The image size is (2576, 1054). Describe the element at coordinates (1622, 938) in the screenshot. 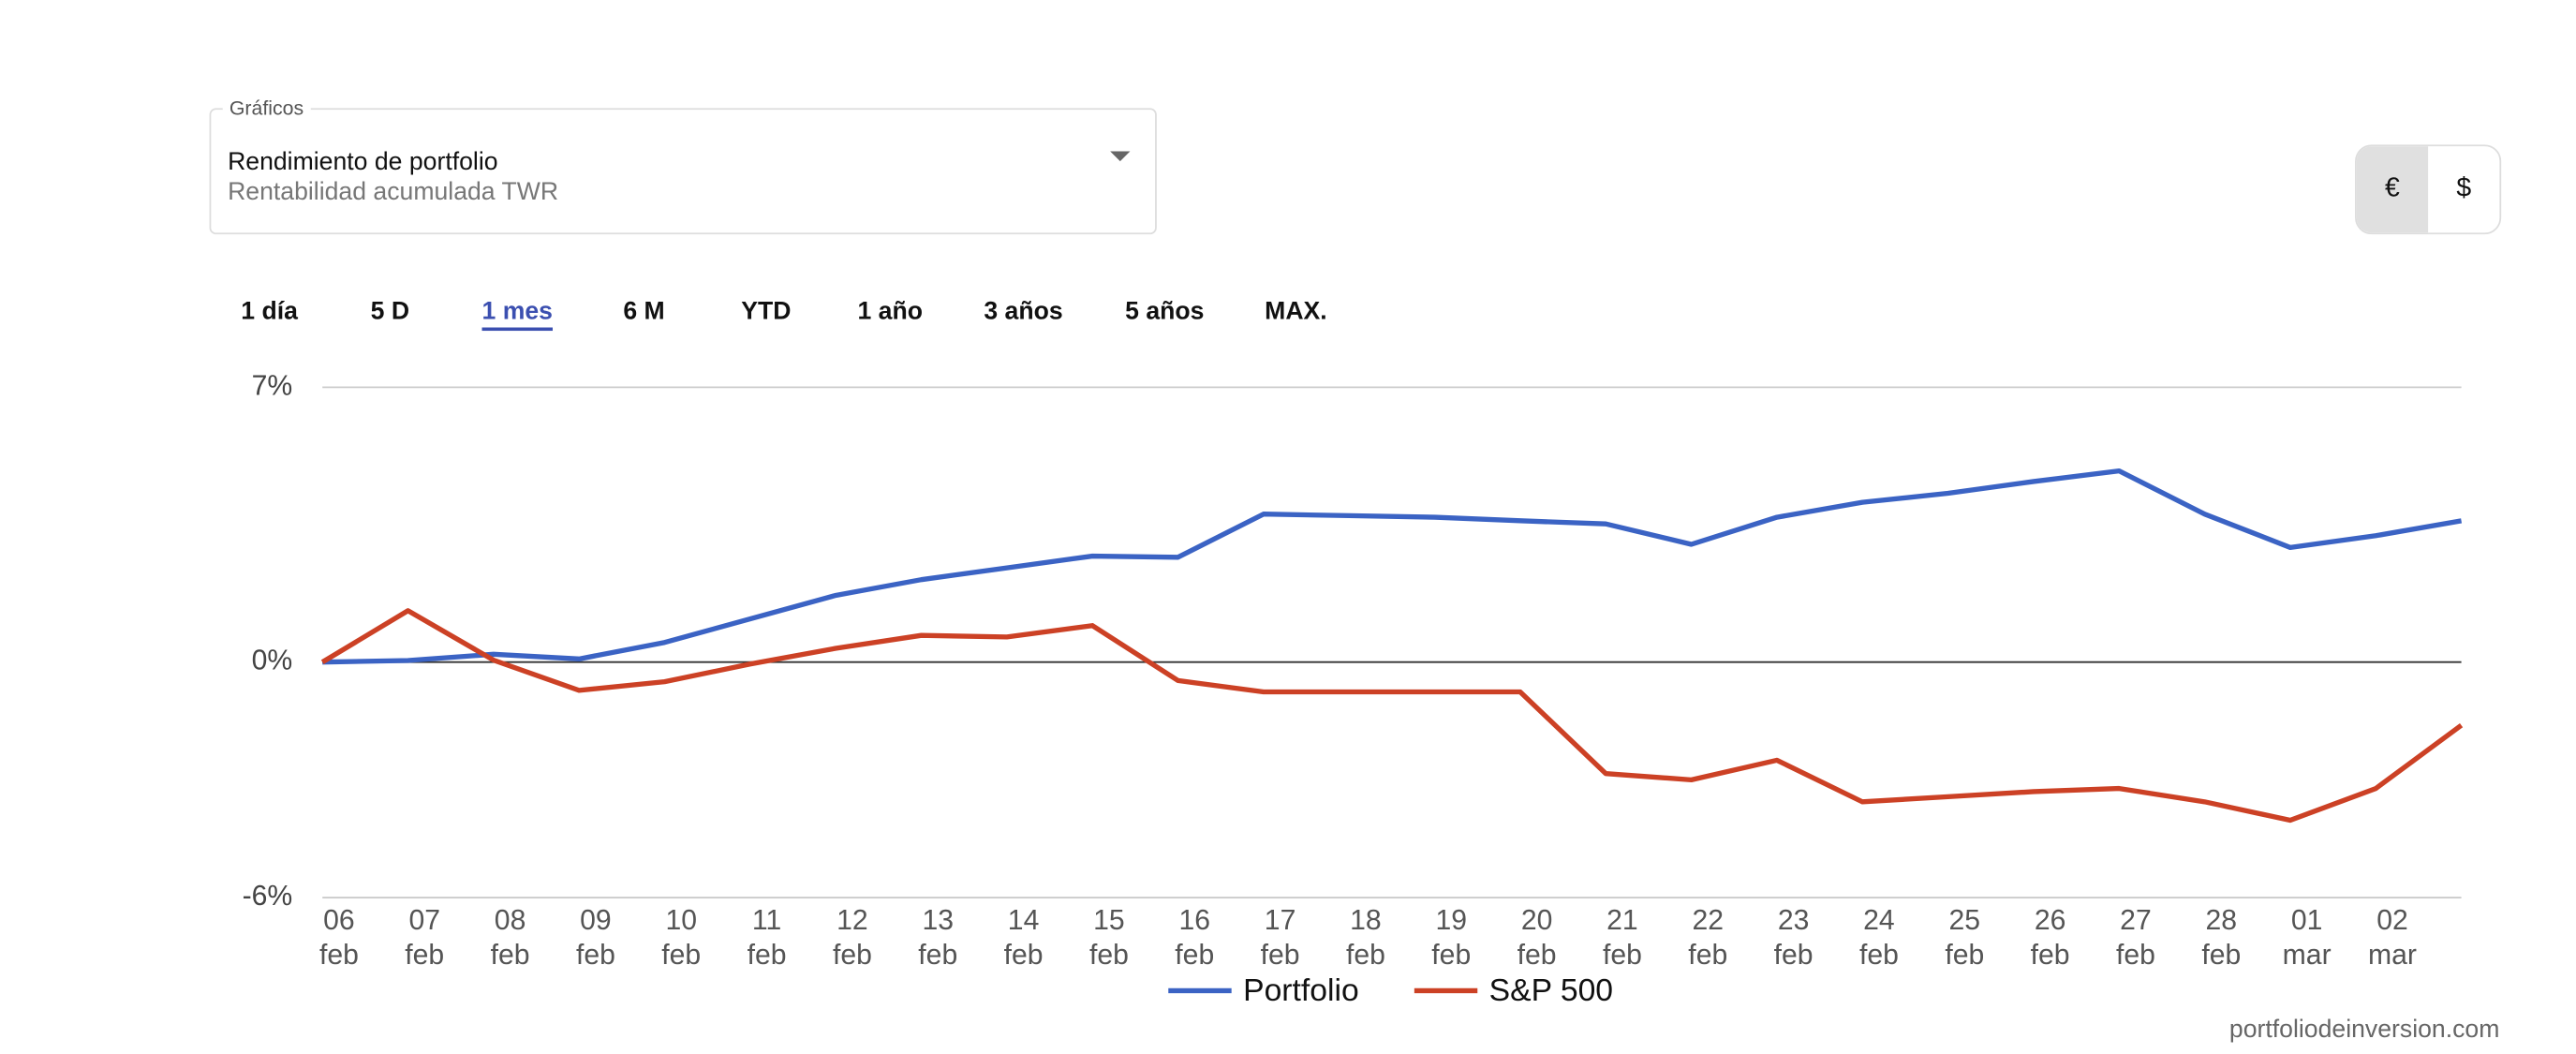

I see `x-tick-label: 21 feb` at that location.